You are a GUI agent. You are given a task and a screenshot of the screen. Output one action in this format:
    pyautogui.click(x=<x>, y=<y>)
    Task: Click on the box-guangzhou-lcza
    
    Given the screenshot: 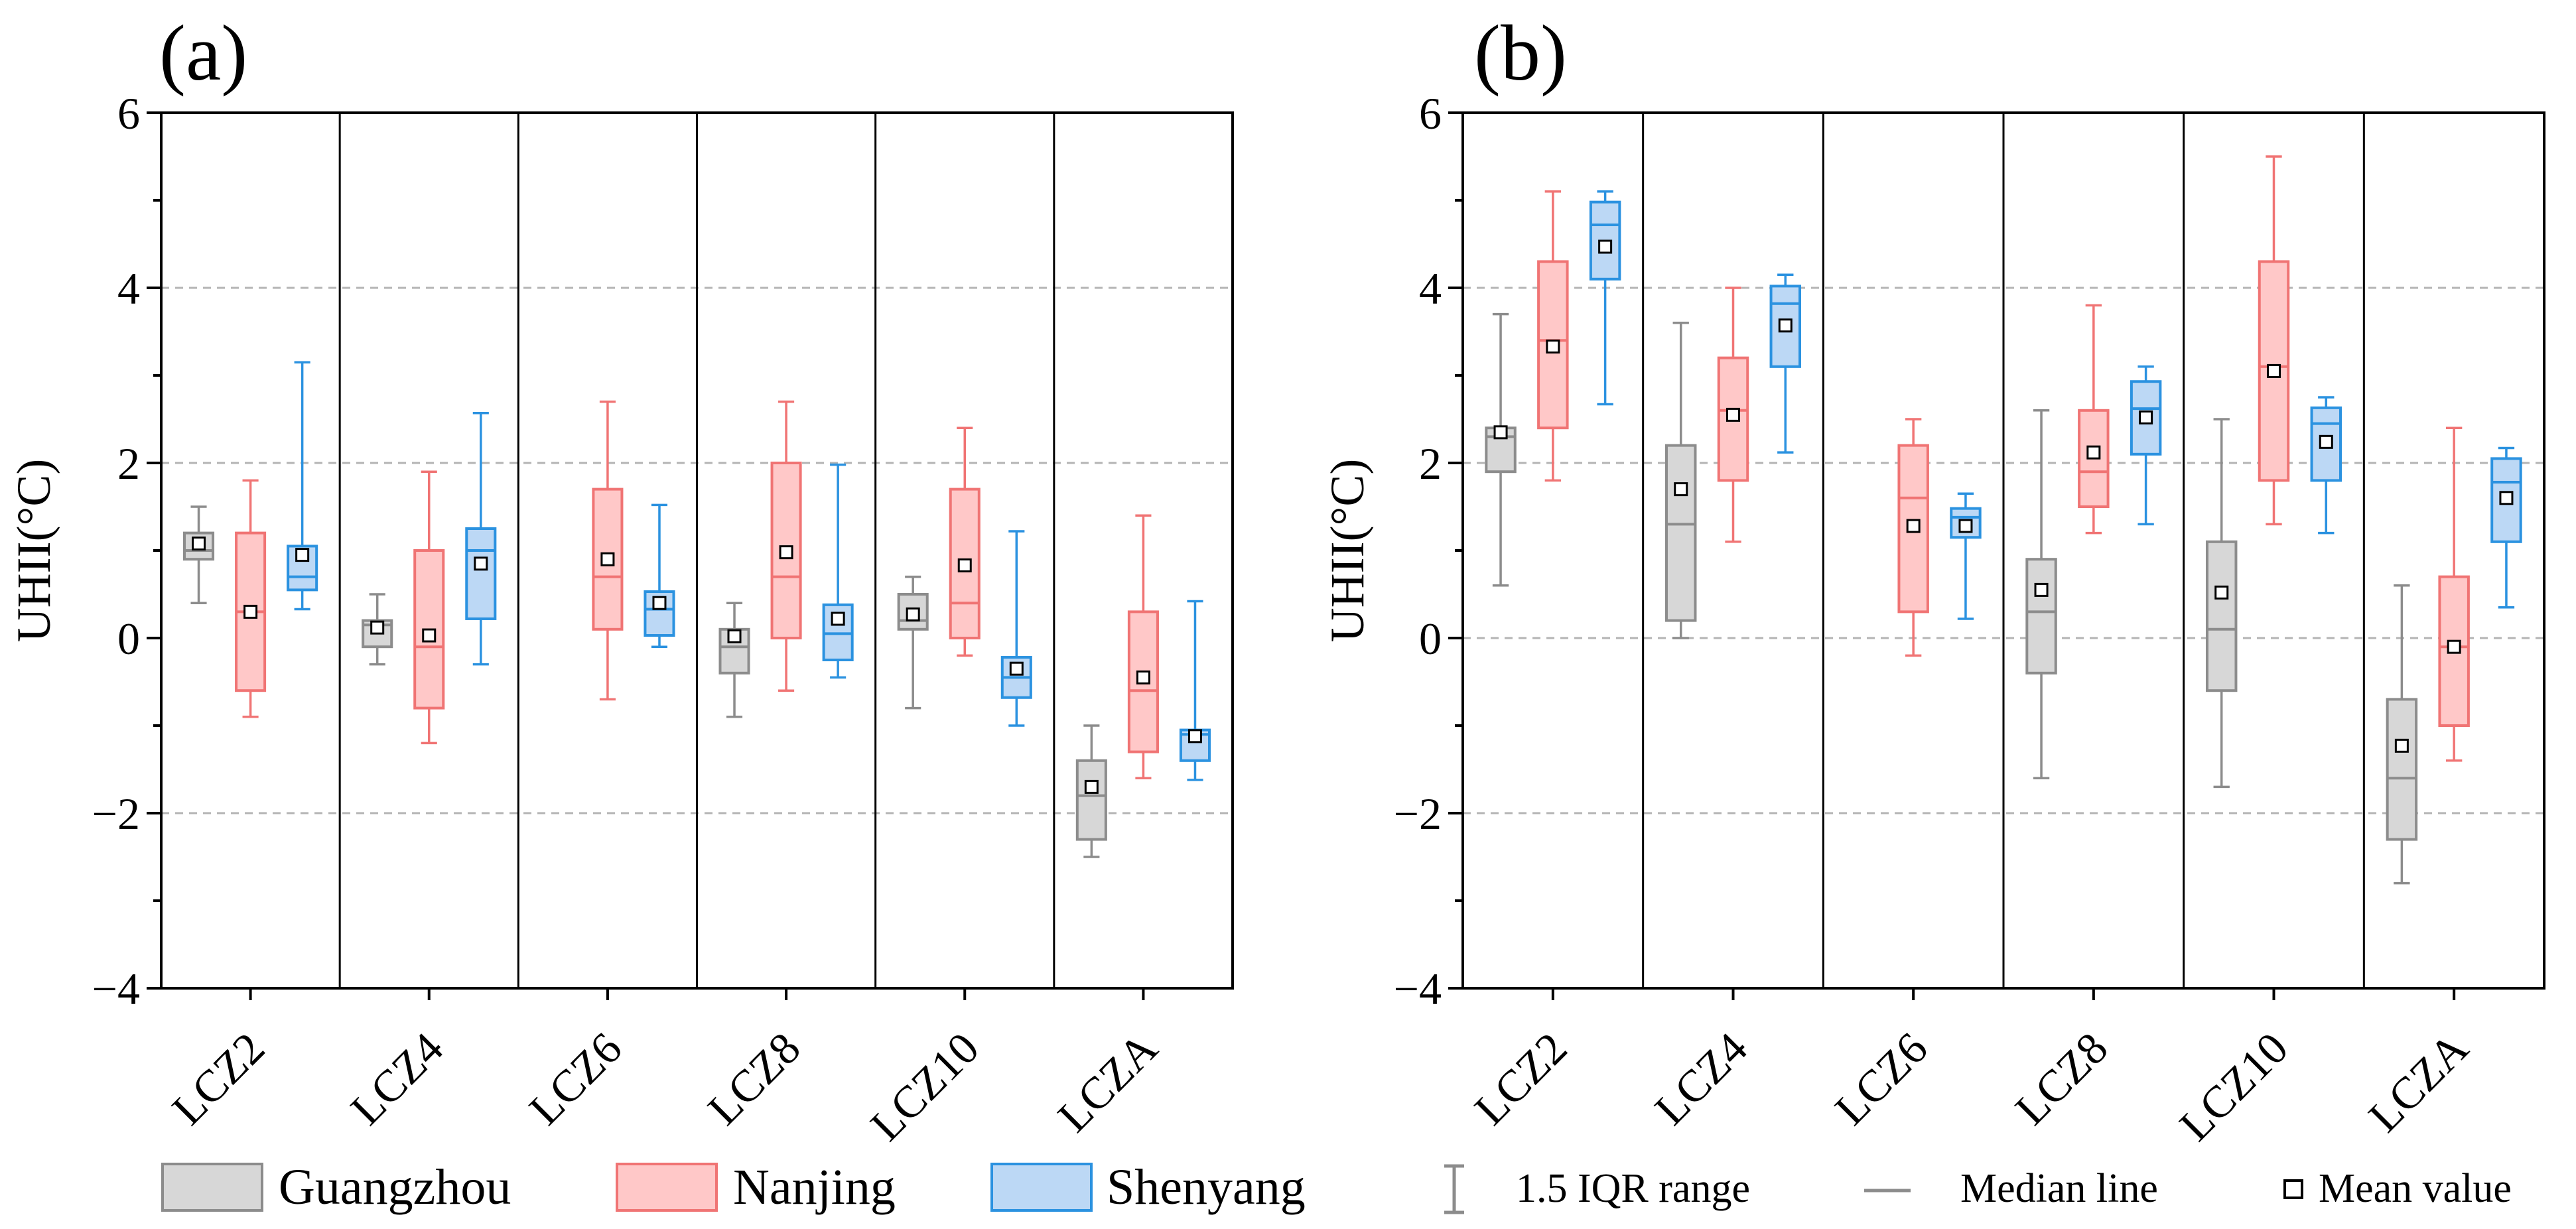 What is the action you would take?
    pyautogui.click(x=2402, y=734)
    